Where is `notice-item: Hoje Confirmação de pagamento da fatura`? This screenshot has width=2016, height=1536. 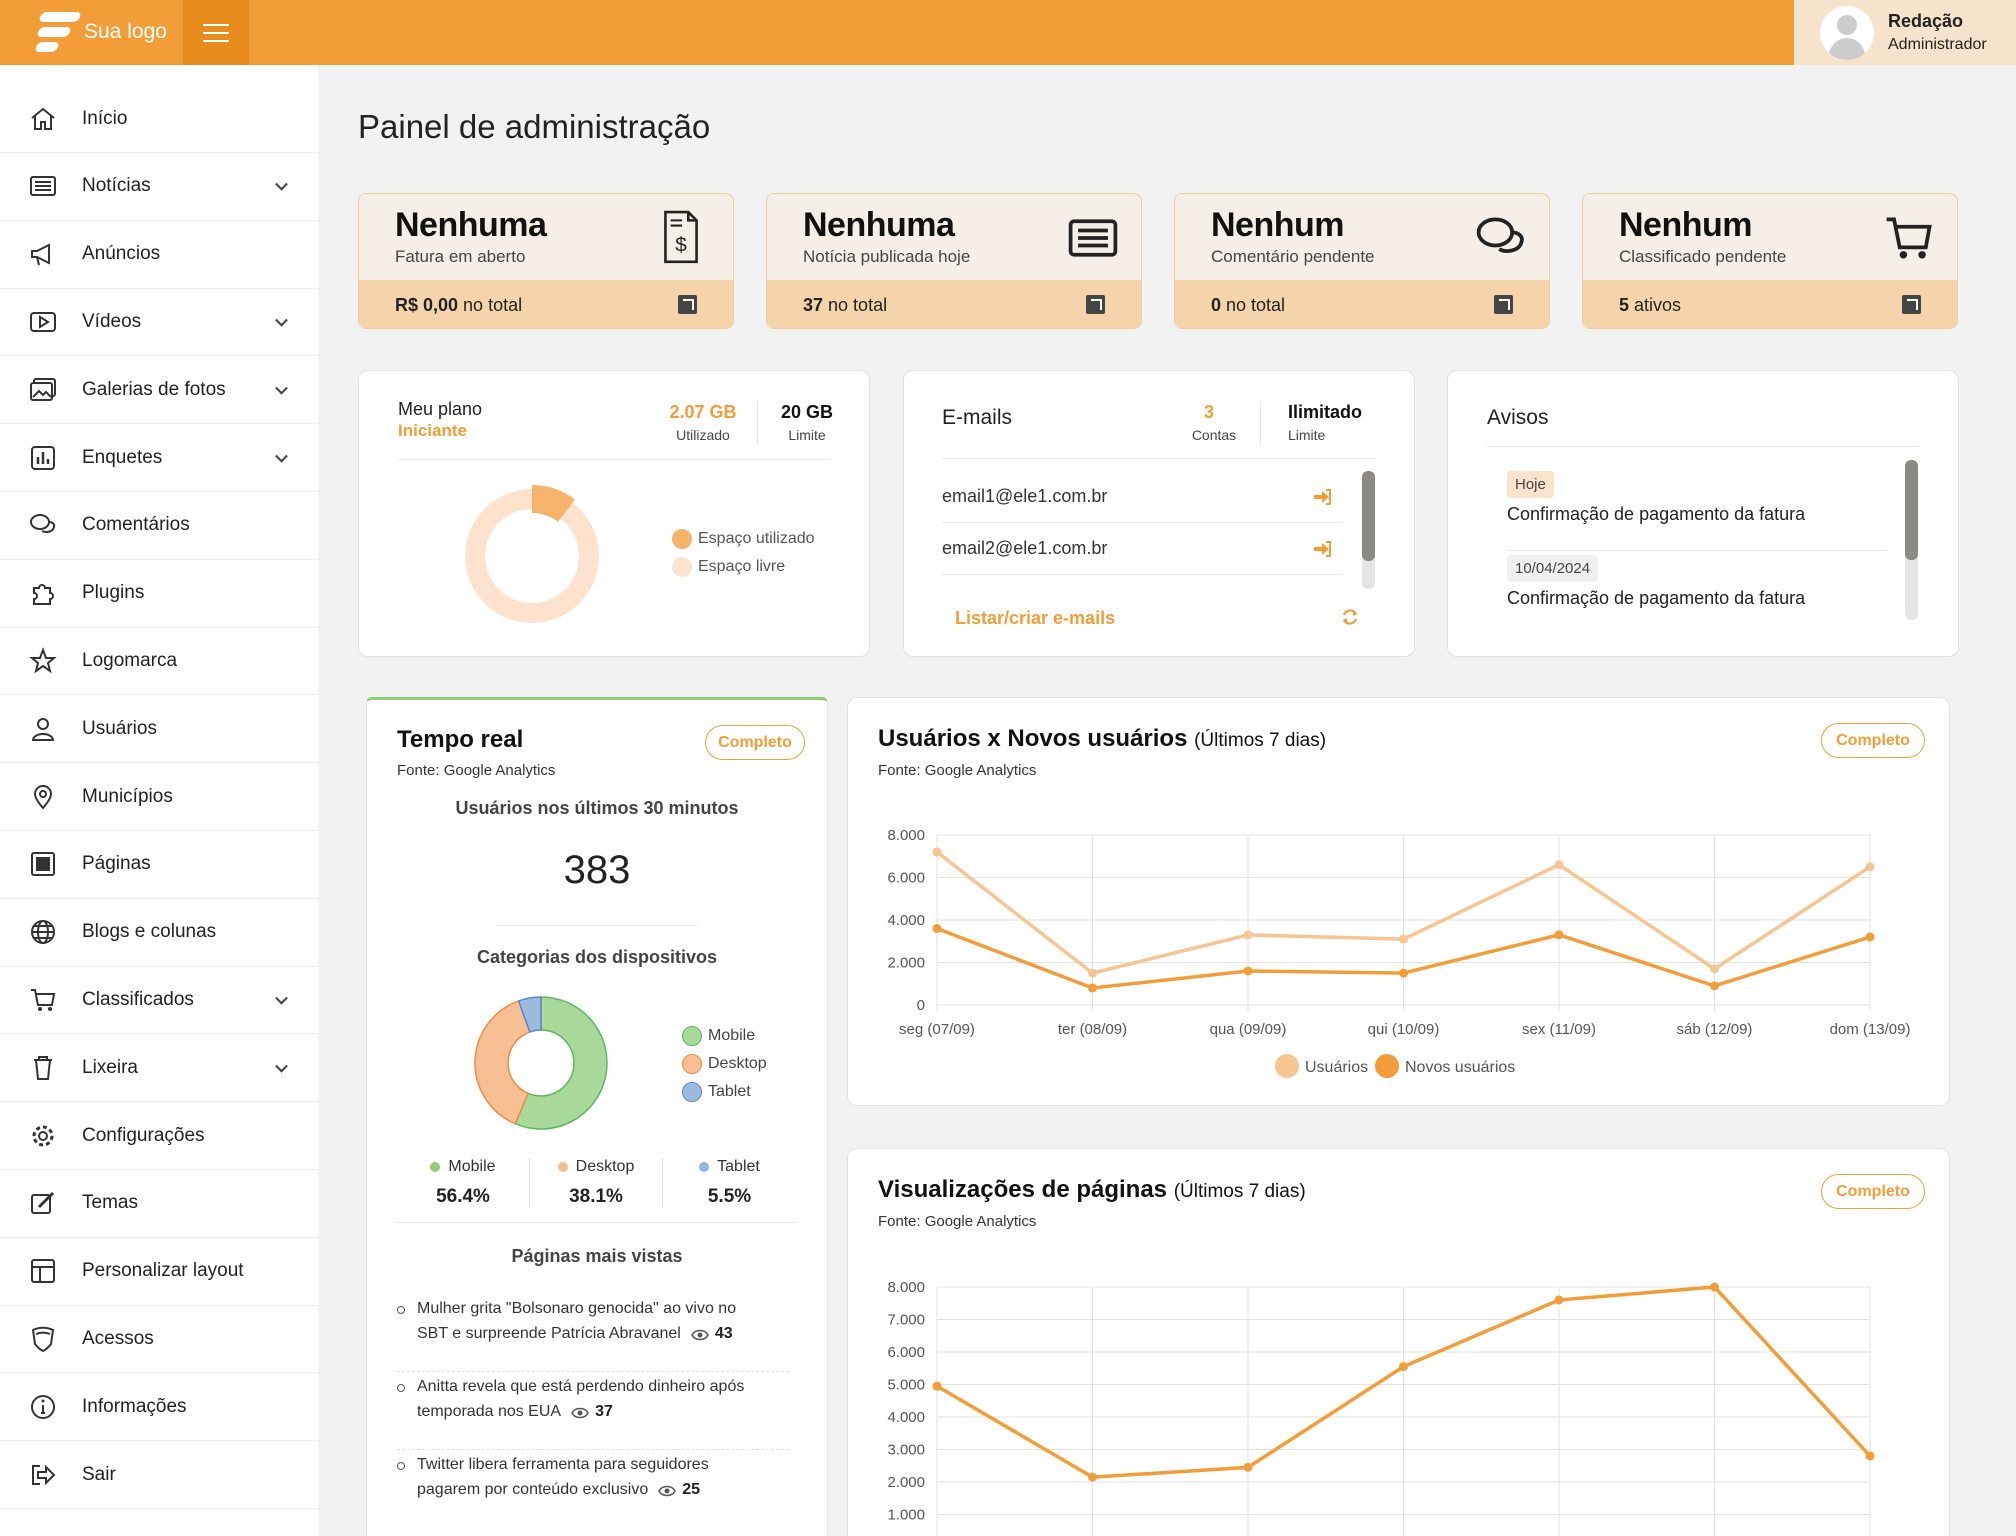
notice-item: Hoje Confirmação de pagamento da fatura is located at coordinates (1697, 511).